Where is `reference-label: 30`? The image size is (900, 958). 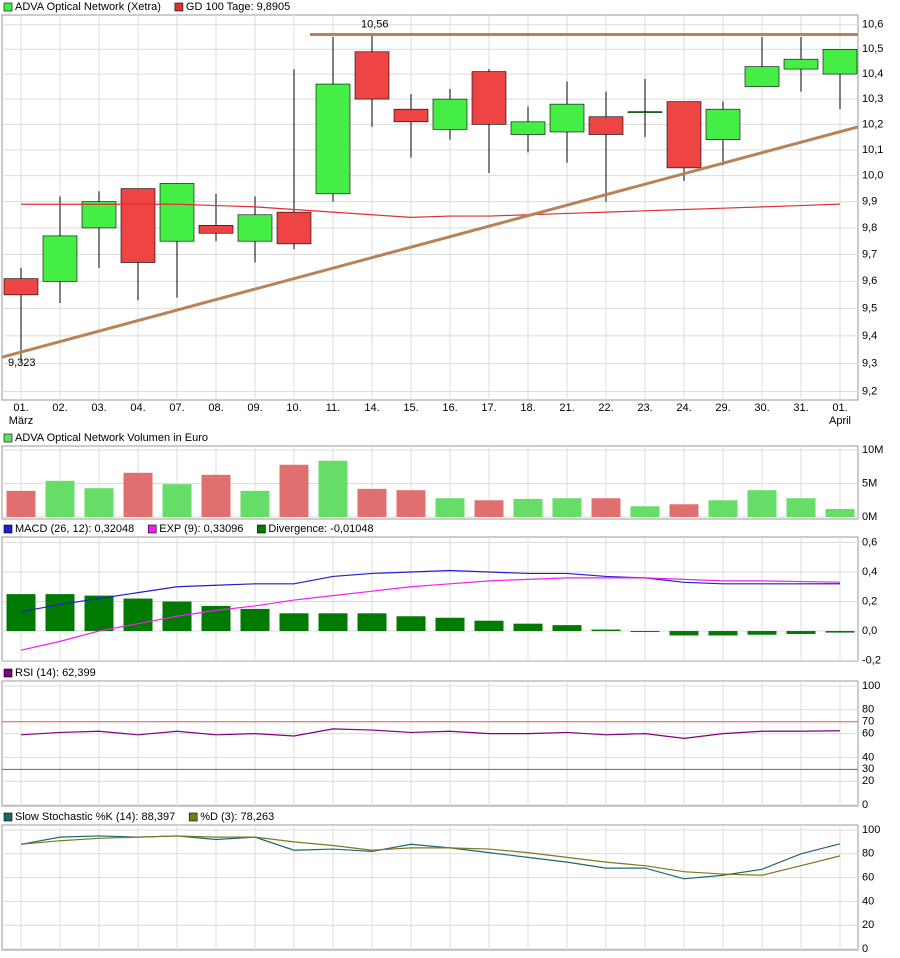
reference-label: 30 is located at coordinates (868, 769).